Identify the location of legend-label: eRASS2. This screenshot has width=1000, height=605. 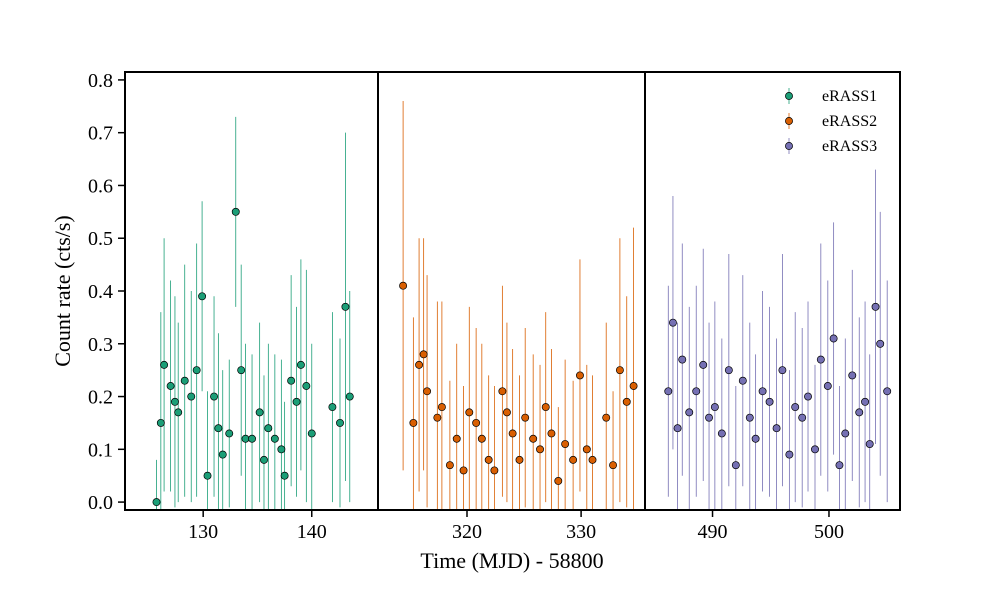
(849, 121).